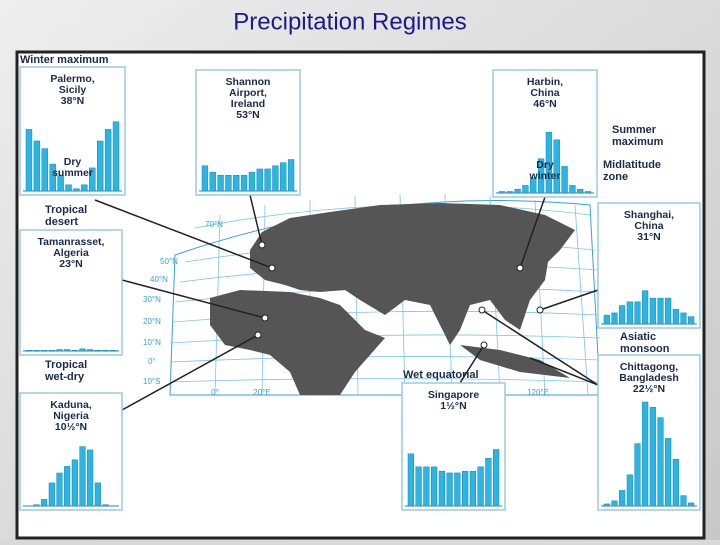  Describe the element at coordinates (649, 378) in the screenshot. I see `station-name: Bangladesh` at that location.